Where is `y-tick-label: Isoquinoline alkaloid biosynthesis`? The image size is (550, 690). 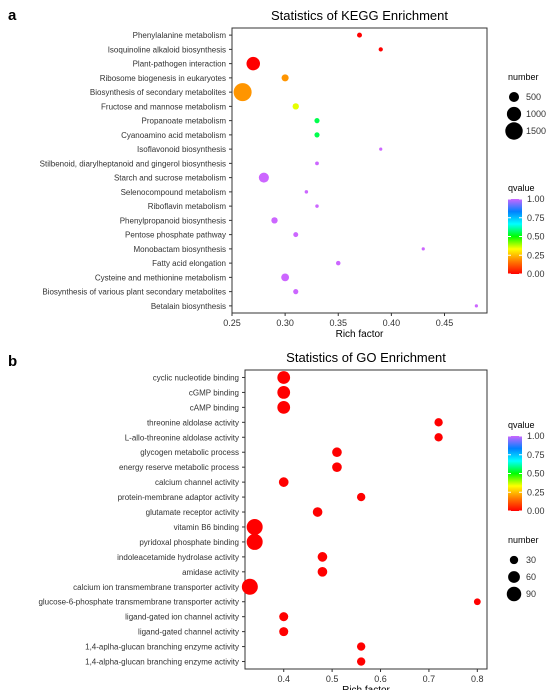
y-tick-label: Isoquinoline alkaloid biosynthesis is located at coordinates (167, 49).